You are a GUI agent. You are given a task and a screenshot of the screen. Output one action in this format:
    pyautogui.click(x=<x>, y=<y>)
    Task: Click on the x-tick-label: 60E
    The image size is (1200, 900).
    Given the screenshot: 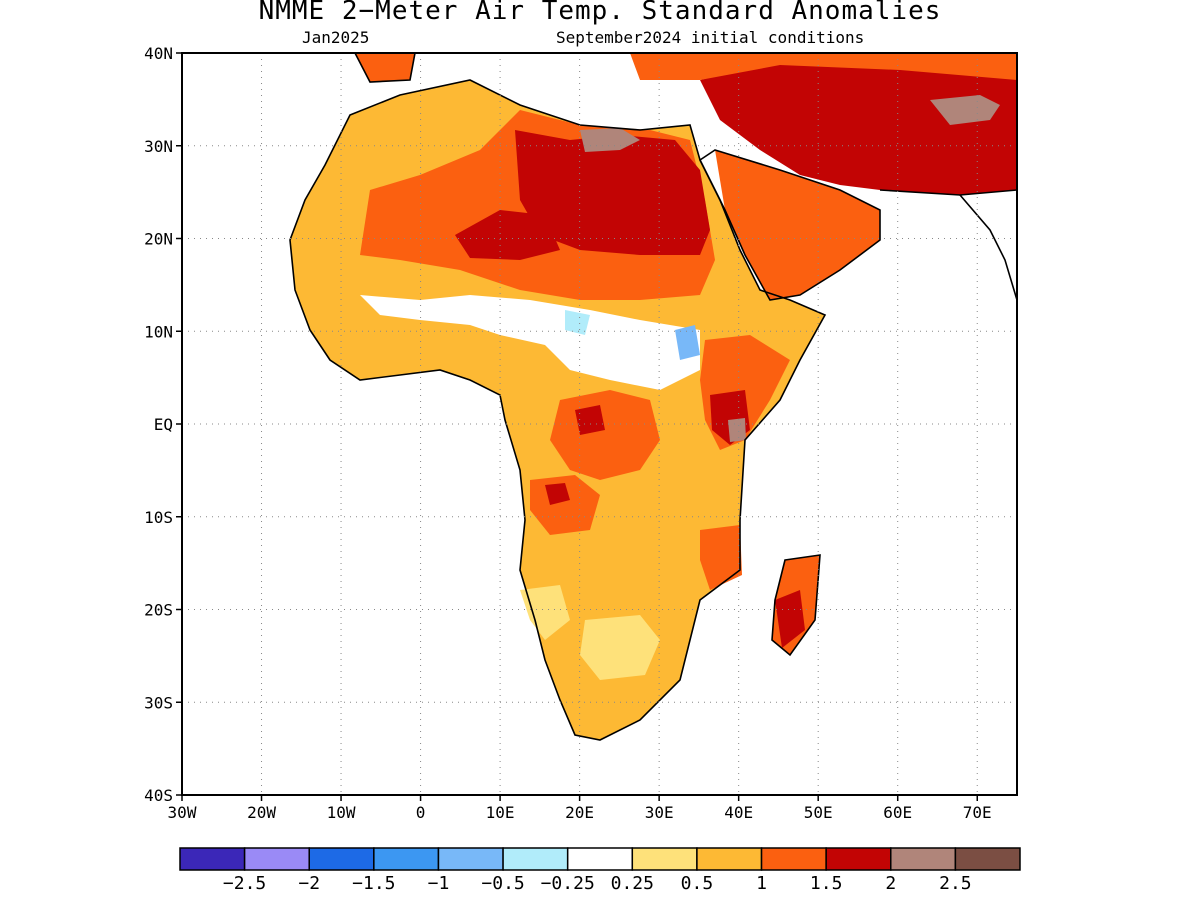 What is the action you would take?
    pyautogui.click(x=897, y=812)
    